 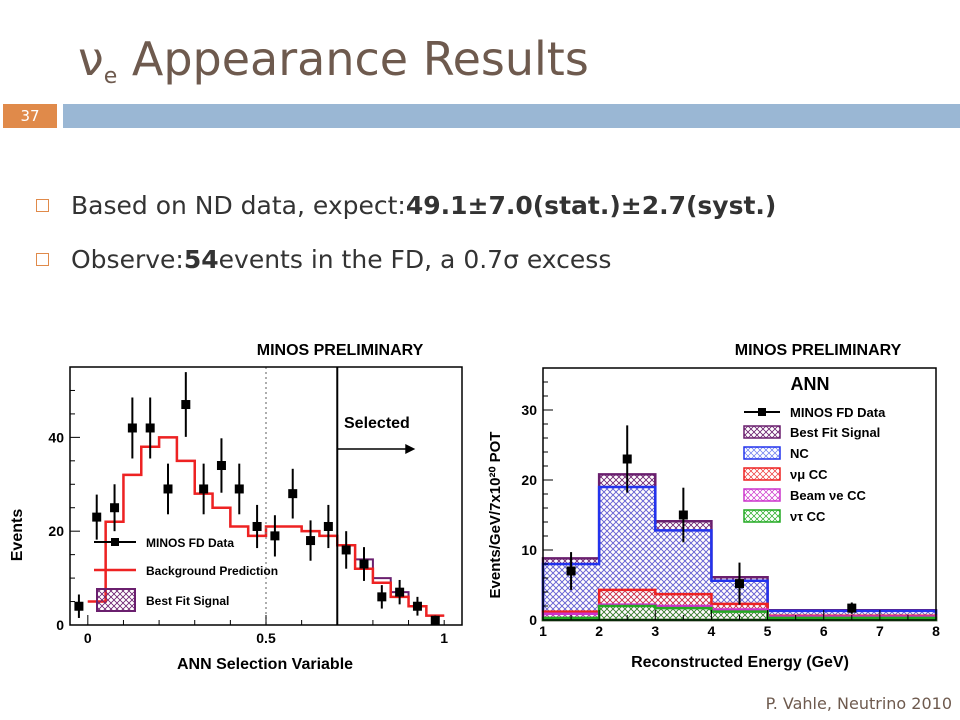 I want to click on chart1-xlabel: ANN Selection Variable, so click(x=265, y=664).